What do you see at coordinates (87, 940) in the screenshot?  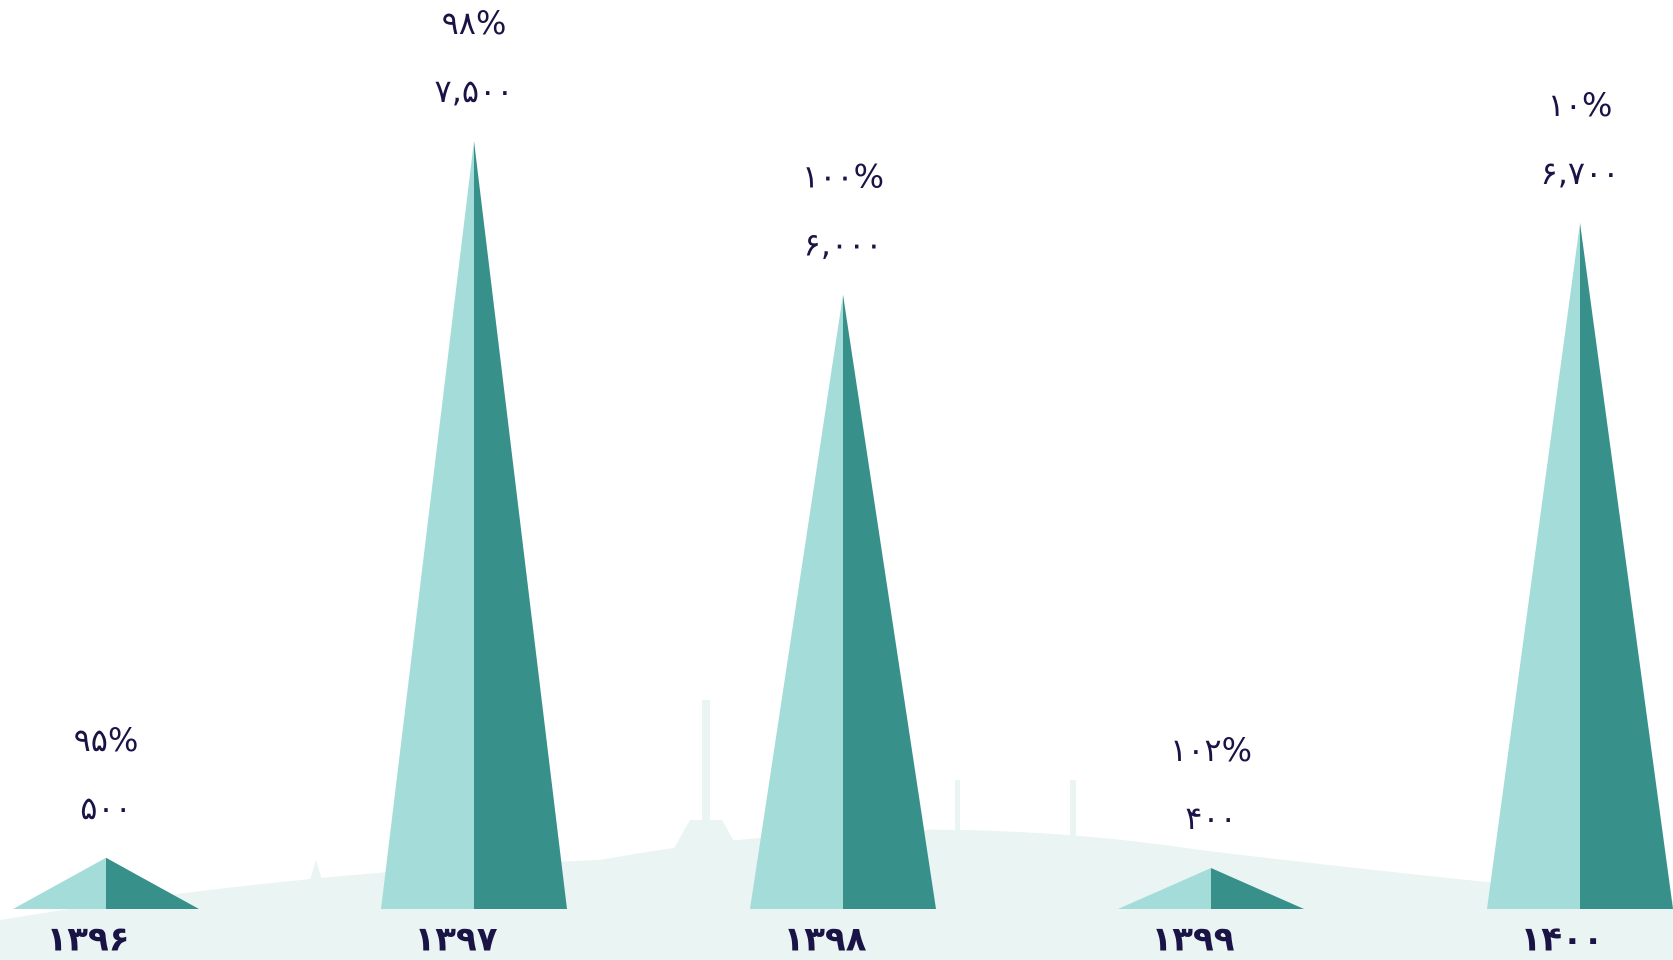 I see `x-tick-label: ۱۳۹۶` at bounding box center [87, 940].